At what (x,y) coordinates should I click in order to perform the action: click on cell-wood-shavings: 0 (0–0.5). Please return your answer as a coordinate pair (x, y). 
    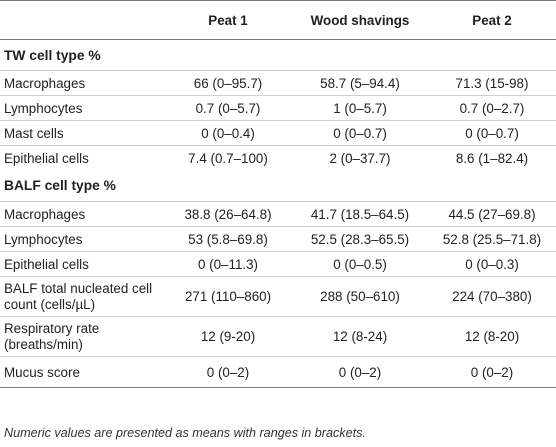
    Looking at the image, I should click on (360, 264).